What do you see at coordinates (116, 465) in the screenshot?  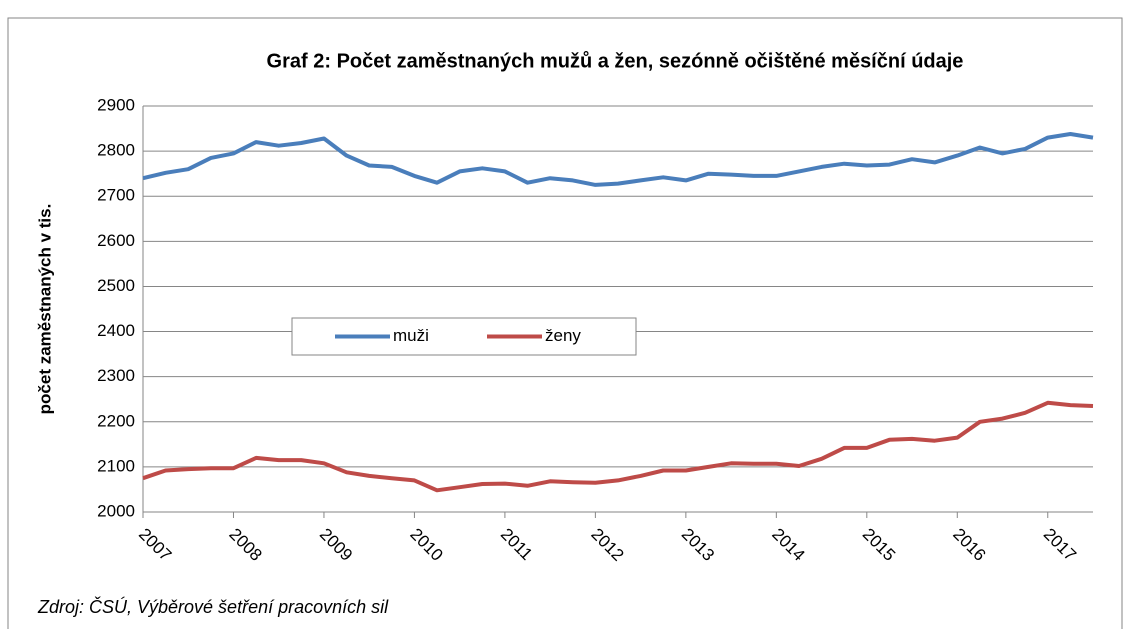 I see `y-tick-label: 2100` at bounding box center [116, 465].